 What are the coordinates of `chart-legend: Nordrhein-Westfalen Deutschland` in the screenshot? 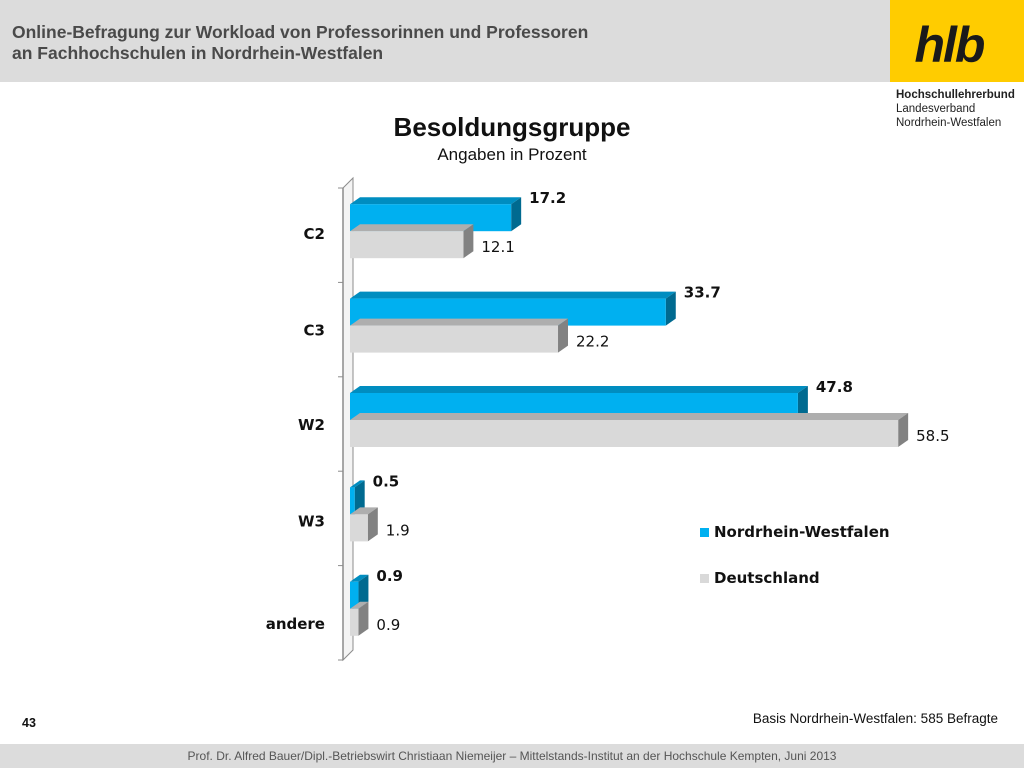 It's located at (795, 568).